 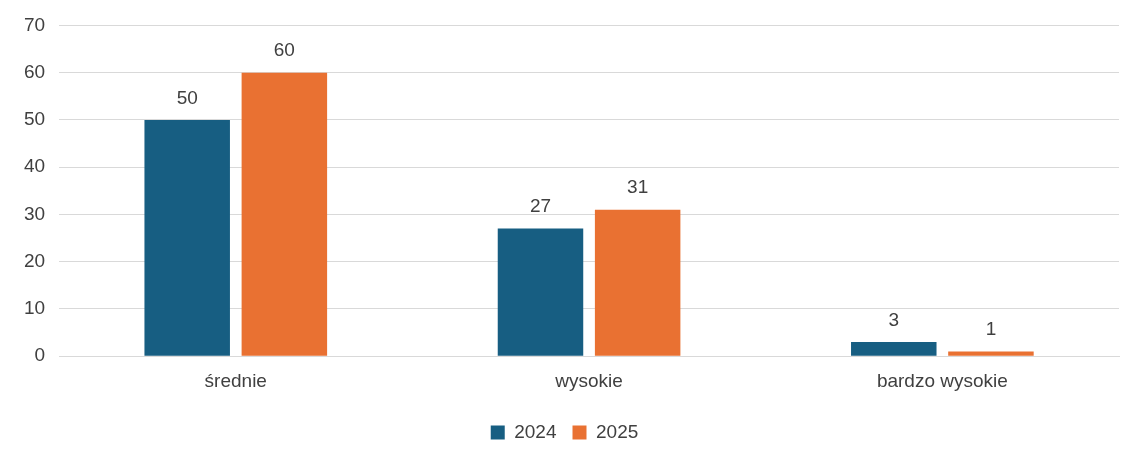 I want to click on y-tick-label: 20, so click(x=34, y=260).